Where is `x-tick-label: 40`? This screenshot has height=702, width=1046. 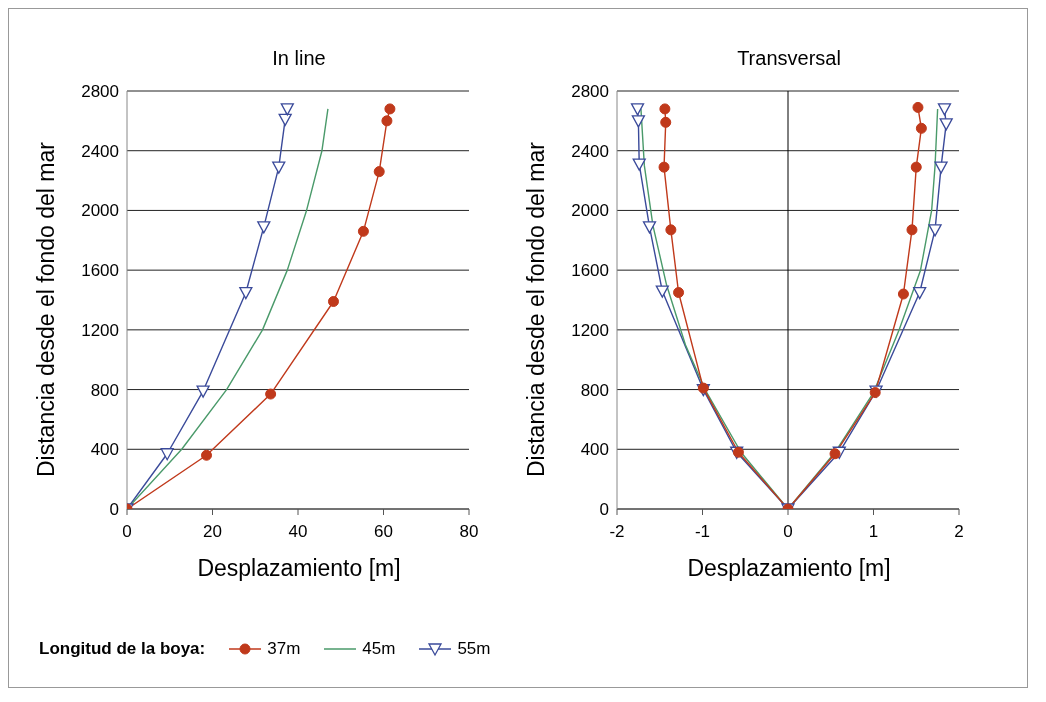
x-tick-label: 40 is located at coordinates (298, 532).